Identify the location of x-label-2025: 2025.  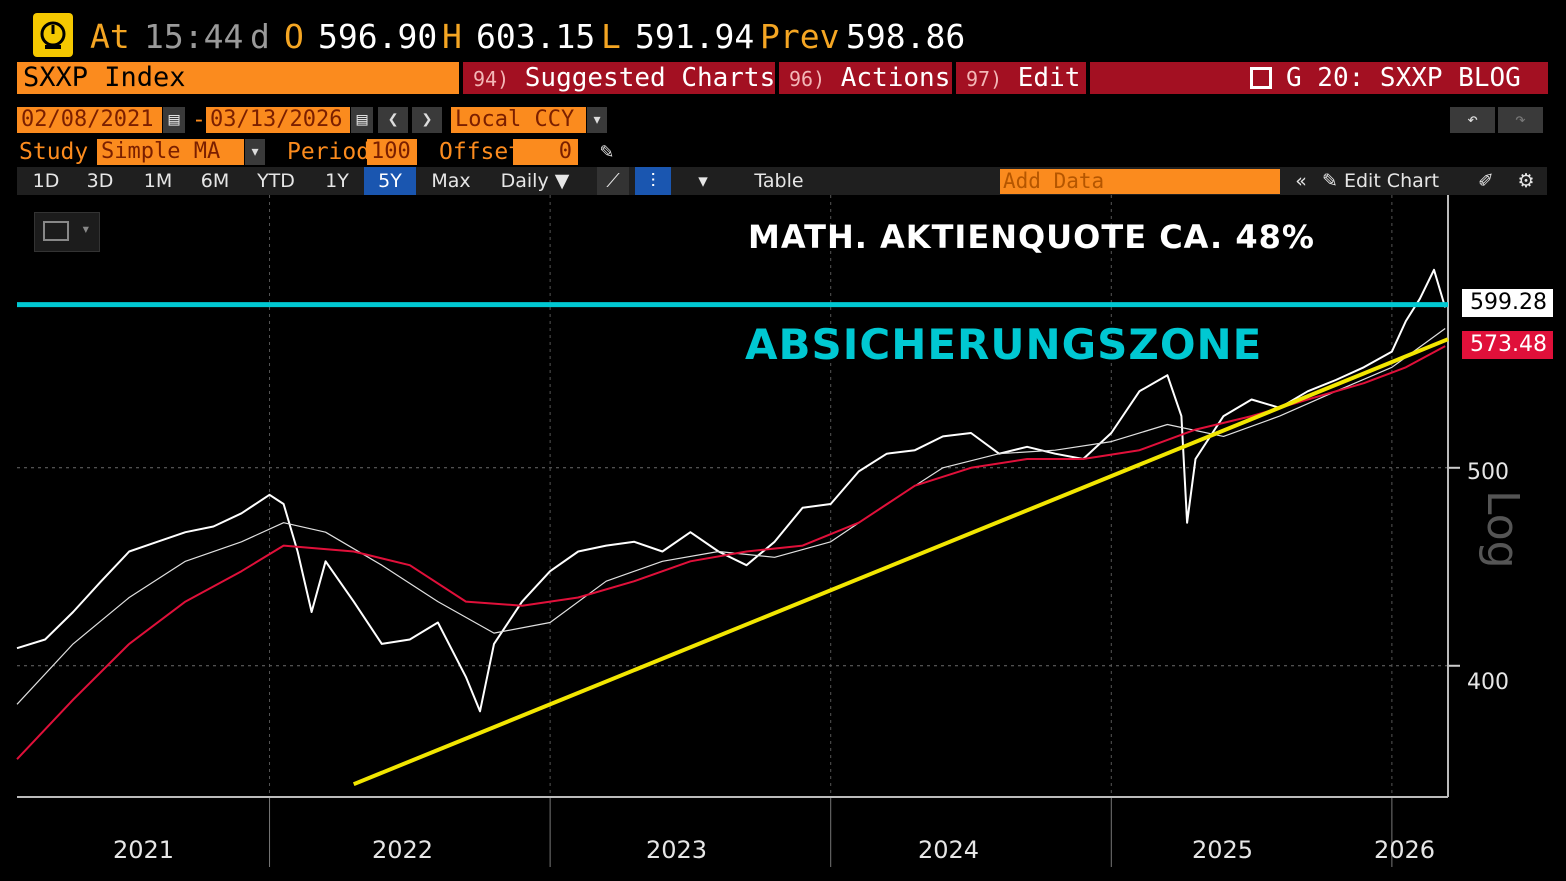
(1223, 850).